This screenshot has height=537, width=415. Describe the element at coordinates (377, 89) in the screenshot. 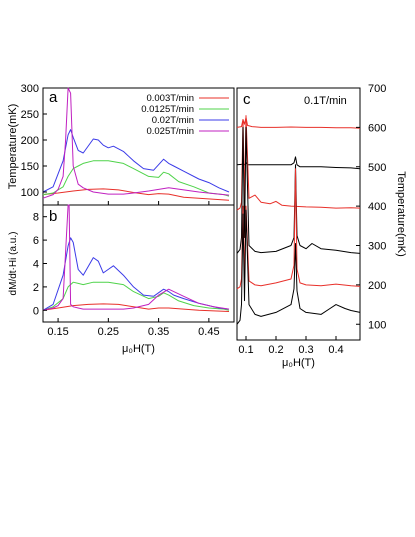

I see `y-tick-label: 700` at that location.